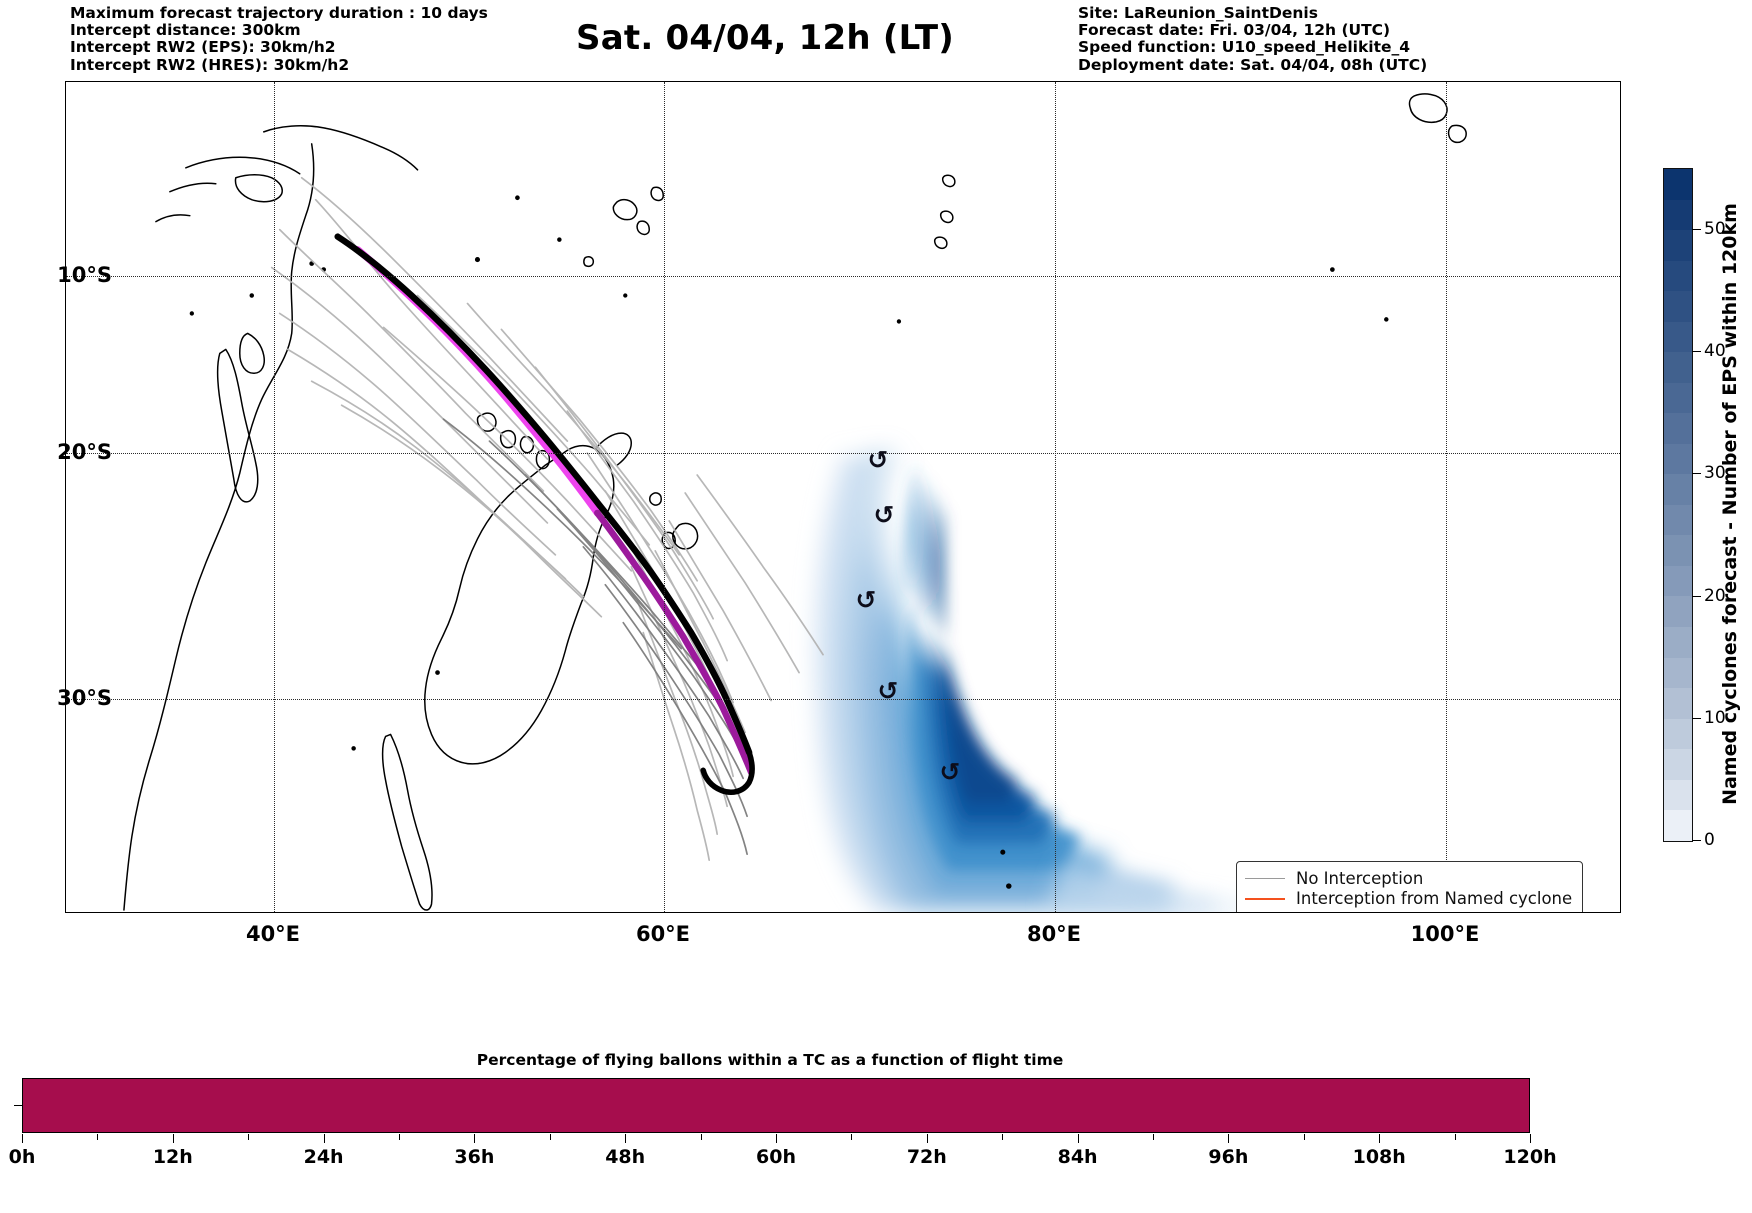 The width and height of the screenshot is (1752, 1213). I want to click on percentage-bar-axes, so click(776, 1105).